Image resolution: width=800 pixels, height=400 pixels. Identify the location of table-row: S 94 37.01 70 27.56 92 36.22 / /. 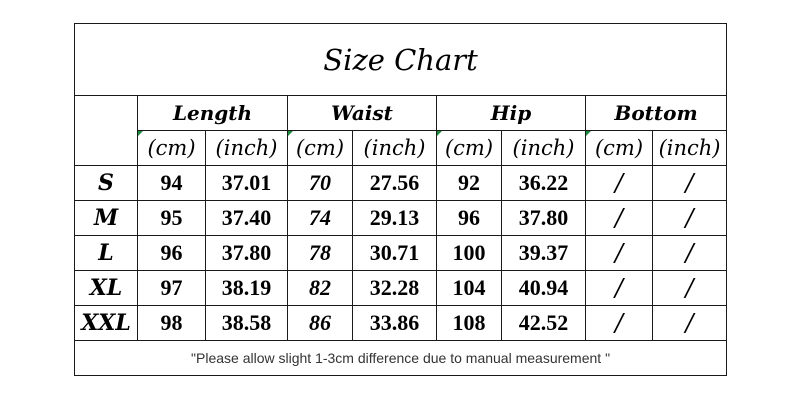
(401, 183).